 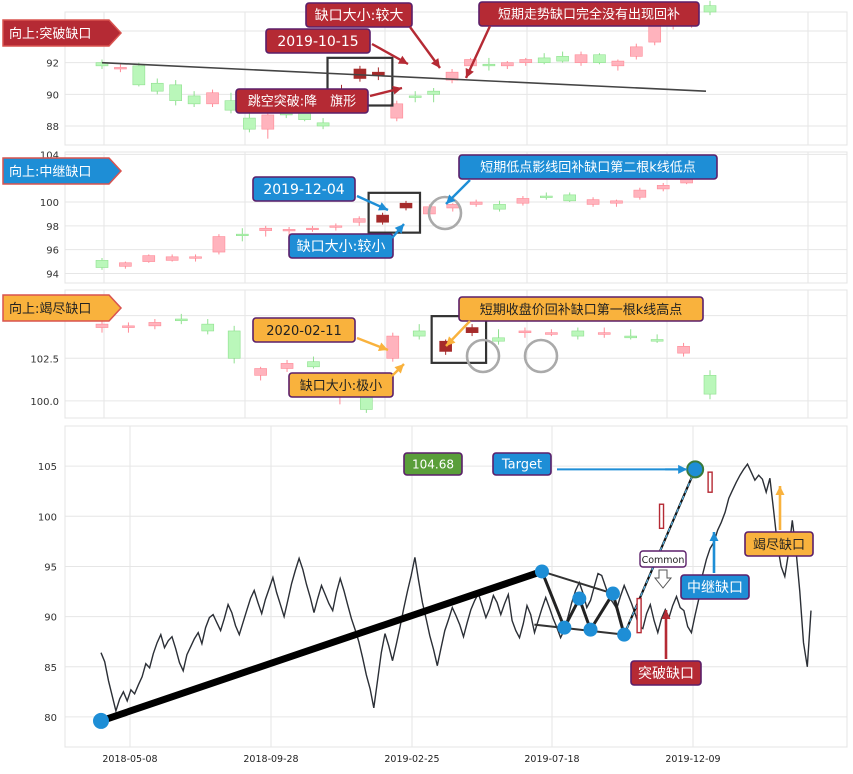 I want to click on label-flag-breakout-text: 跳空突破:降 旗形, so click(x=302, y=102).